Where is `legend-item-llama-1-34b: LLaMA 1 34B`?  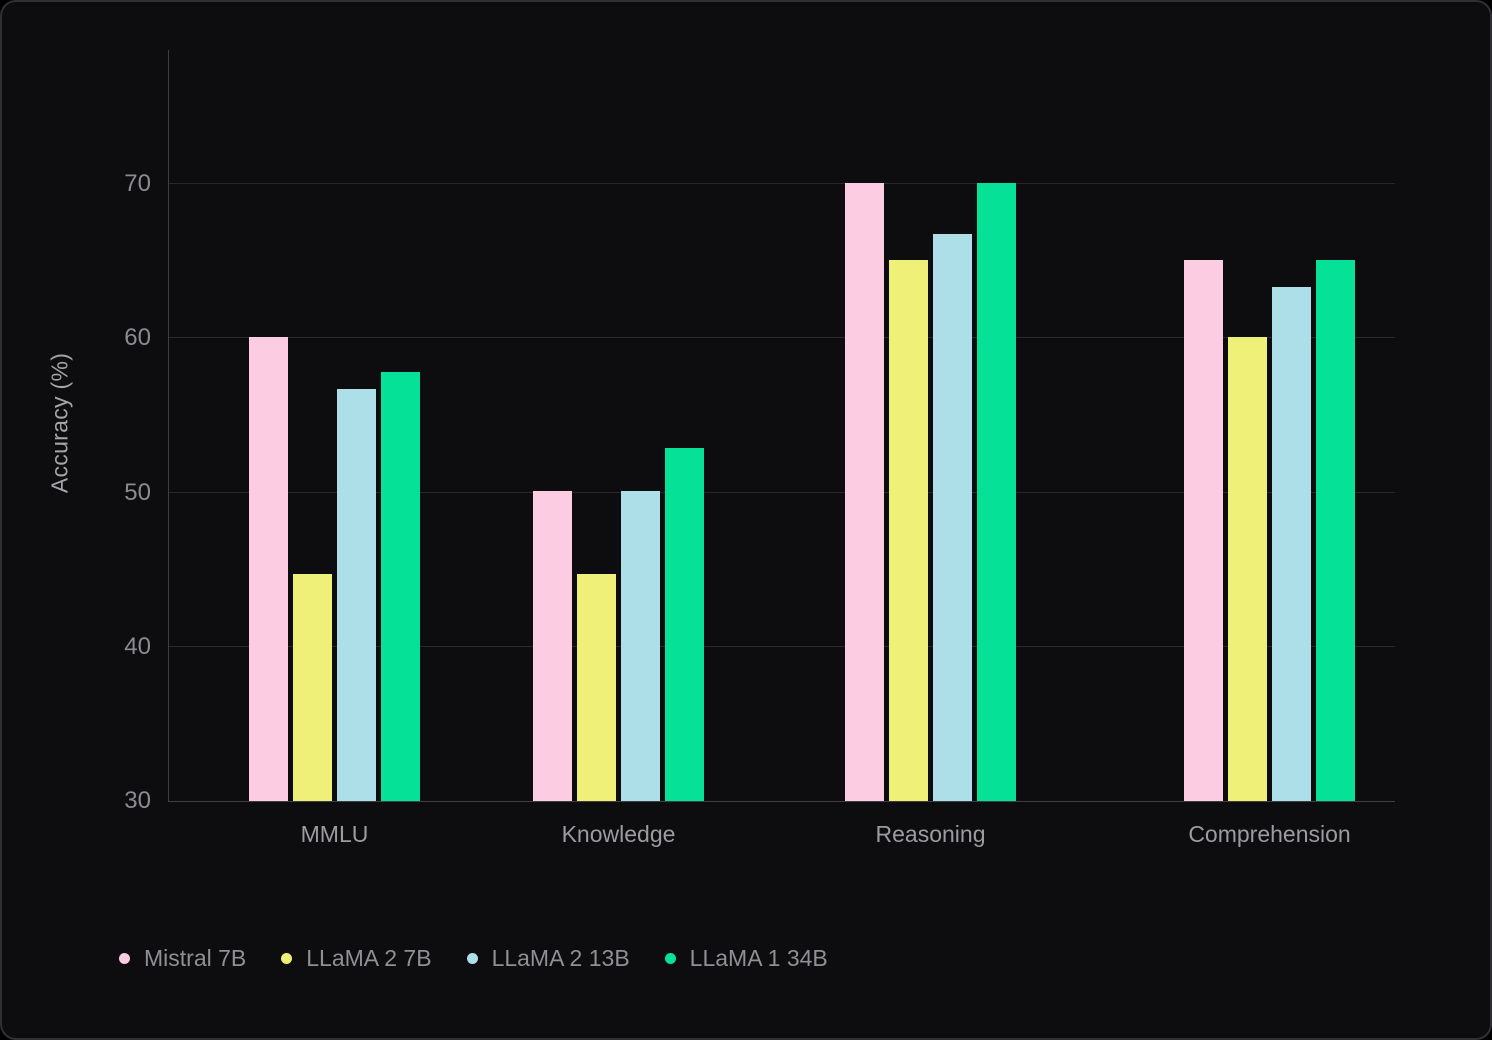 legend-item-llama-1-34b: LLaMA 1 34B is located at coordinates (746, 958).